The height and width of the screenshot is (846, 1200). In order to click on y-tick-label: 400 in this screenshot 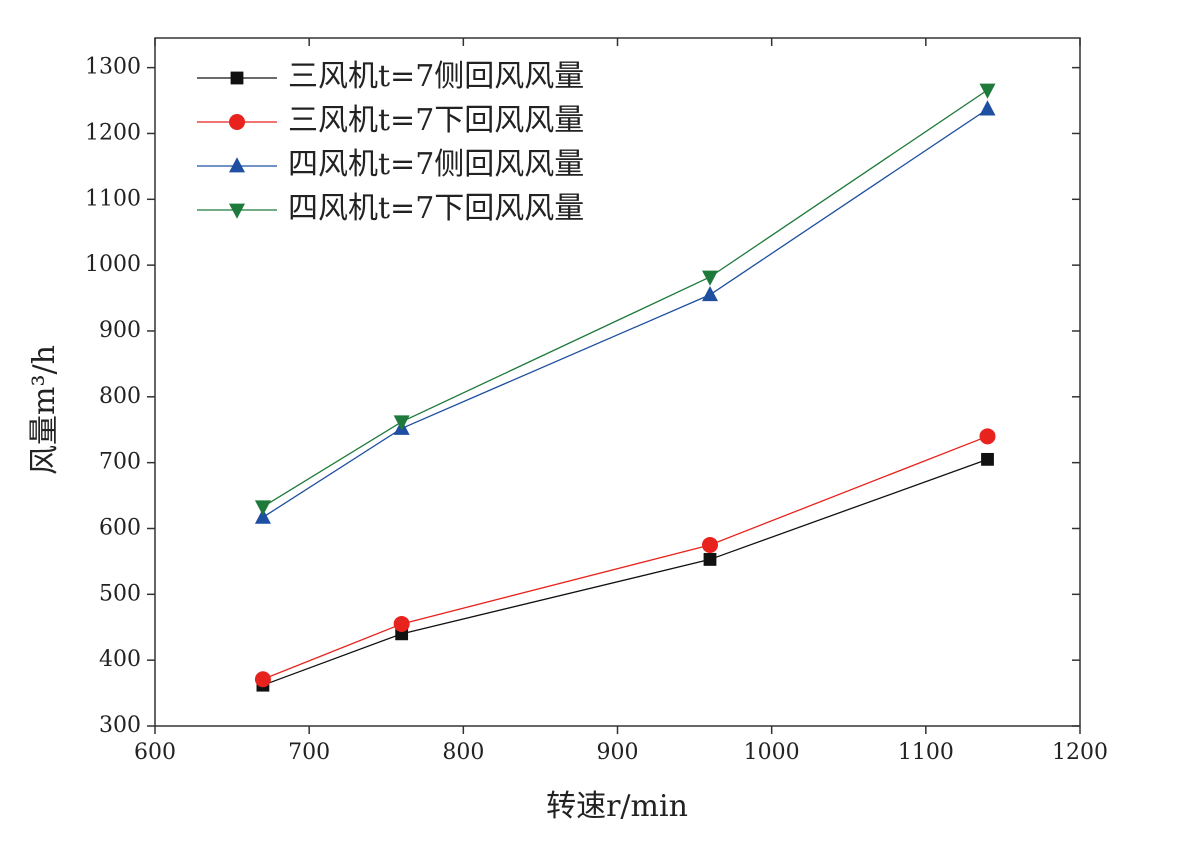, I will do `click(120, 659)`.